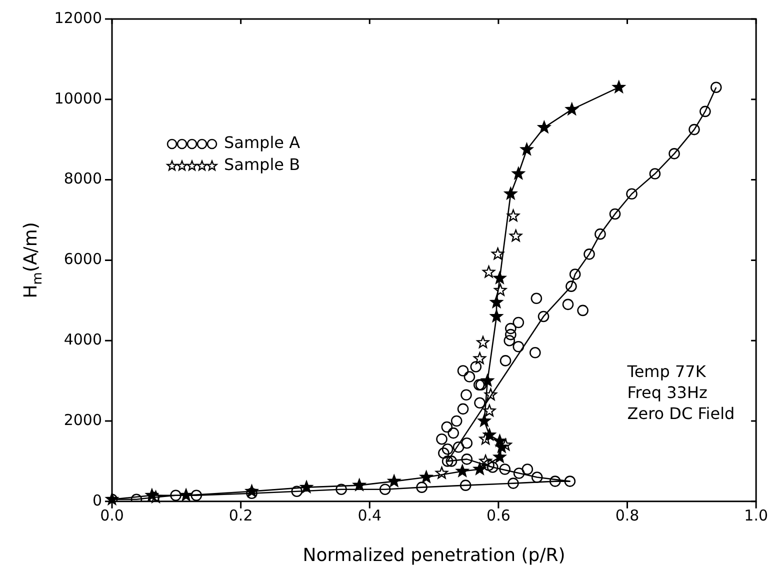  I want to click on y-tick-label: 0, so click(97, 500).